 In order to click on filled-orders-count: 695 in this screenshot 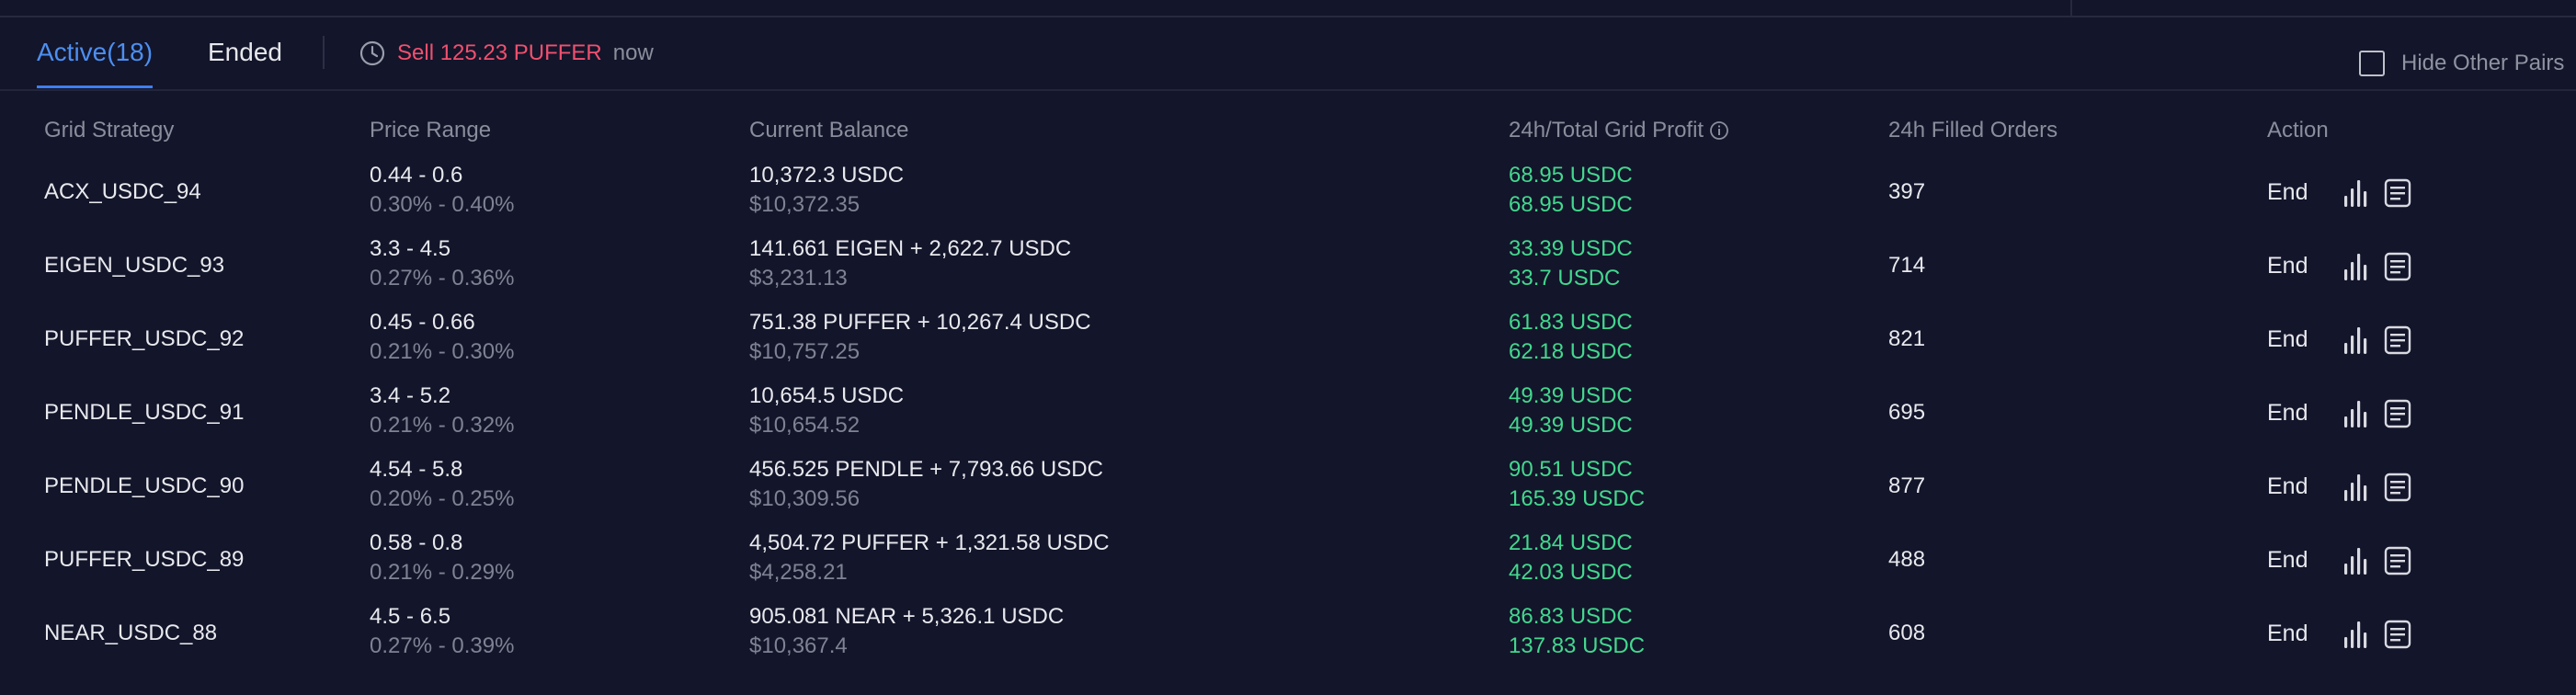, I will do `click(1907, 412)`.